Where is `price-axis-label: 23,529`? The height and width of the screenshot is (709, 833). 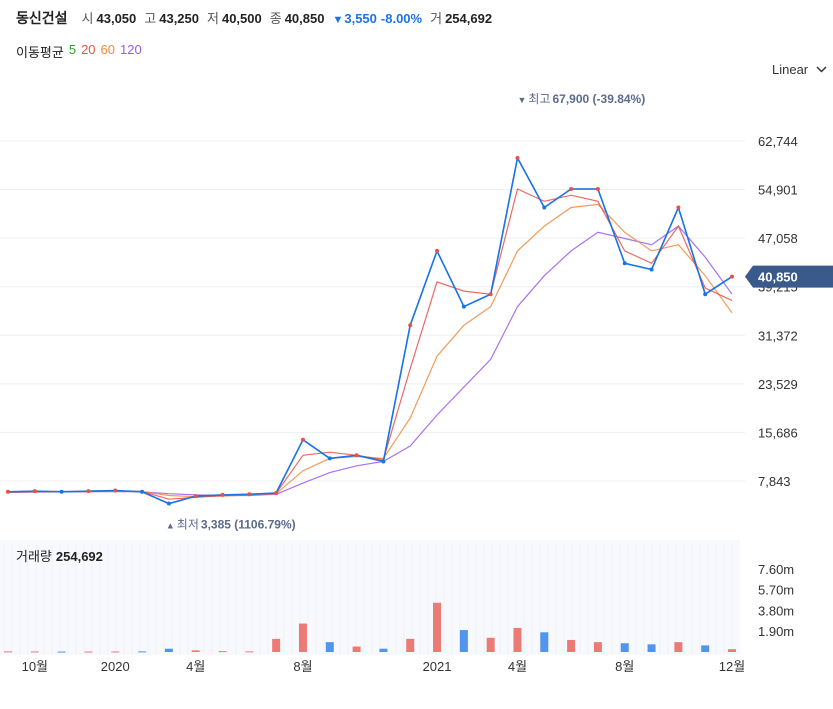 price-axis-label: 23,529 is located at coordinates (778, 384).